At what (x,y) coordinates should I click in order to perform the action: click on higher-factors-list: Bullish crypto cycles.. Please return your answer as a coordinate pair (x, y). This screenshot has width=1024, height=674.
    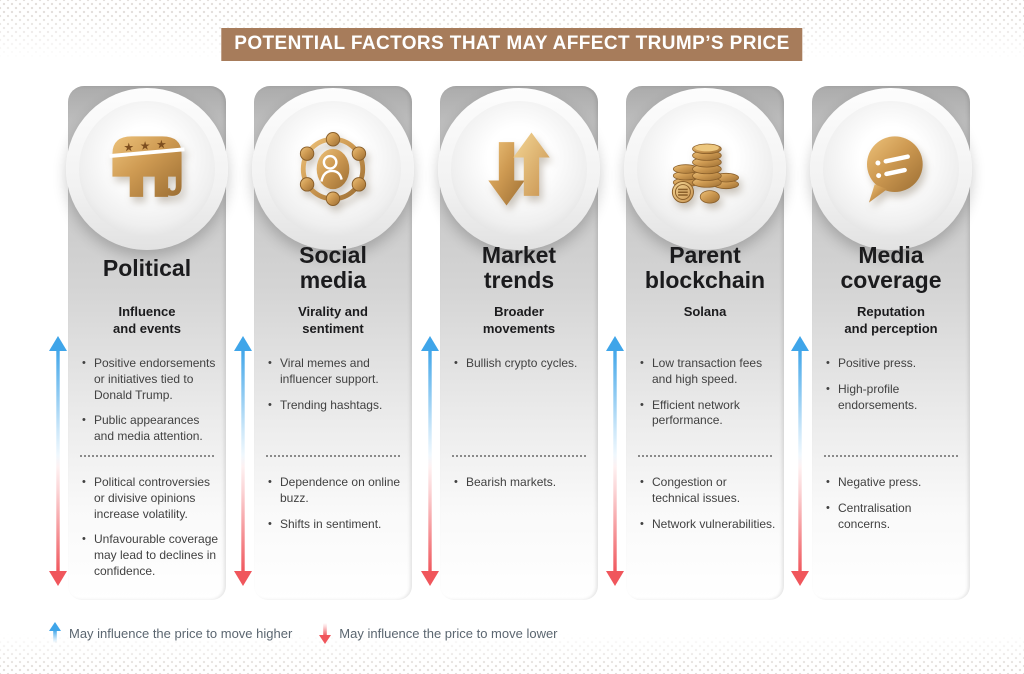
    Looking at the image, I should click on (522, 369).